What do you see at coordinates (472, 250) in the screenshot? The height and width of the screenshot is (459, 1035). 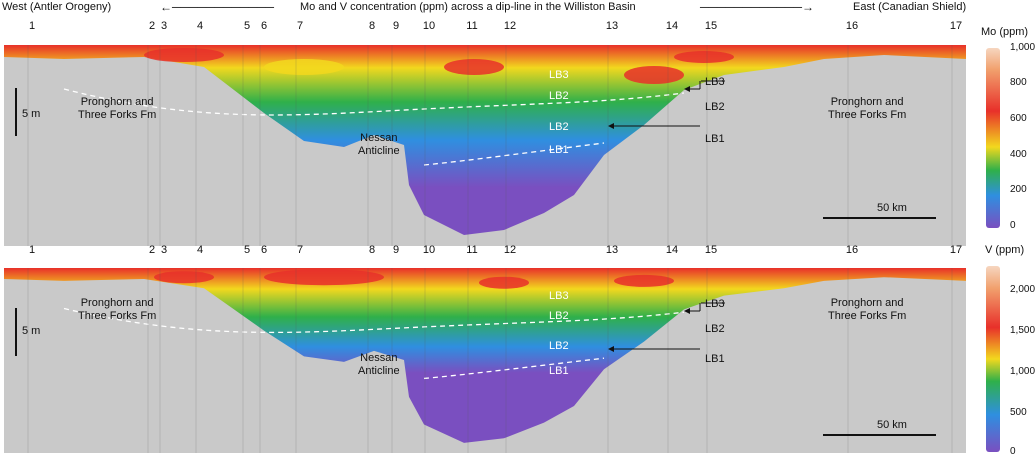 I see `well-label-11: 11` at bounding box center [472, 250].